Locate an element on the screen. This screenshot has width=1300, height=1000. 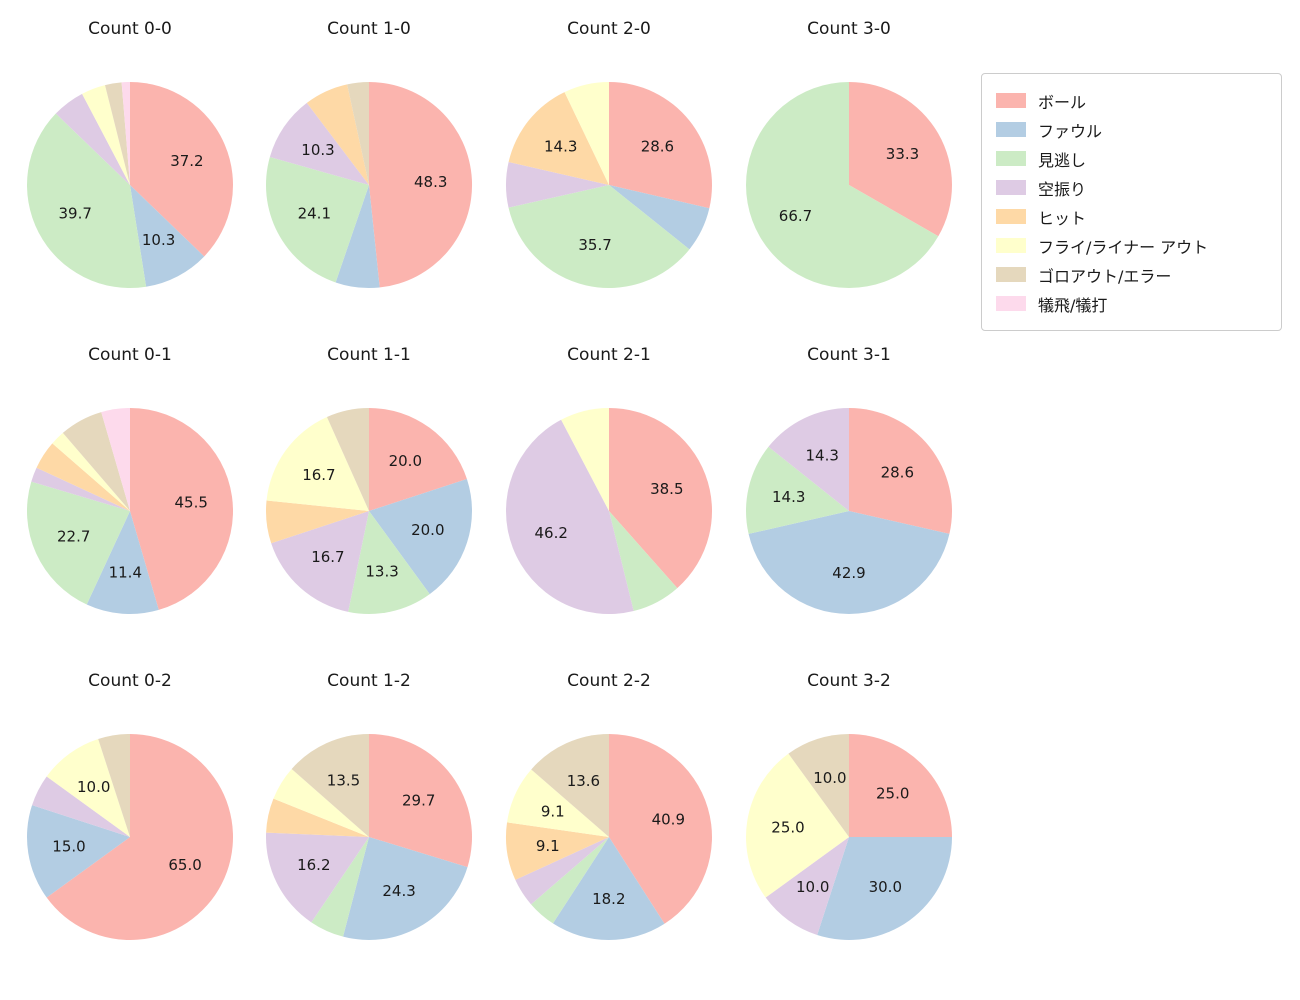
pie: 38.5 46.2 is located at coordinates (609, 511).